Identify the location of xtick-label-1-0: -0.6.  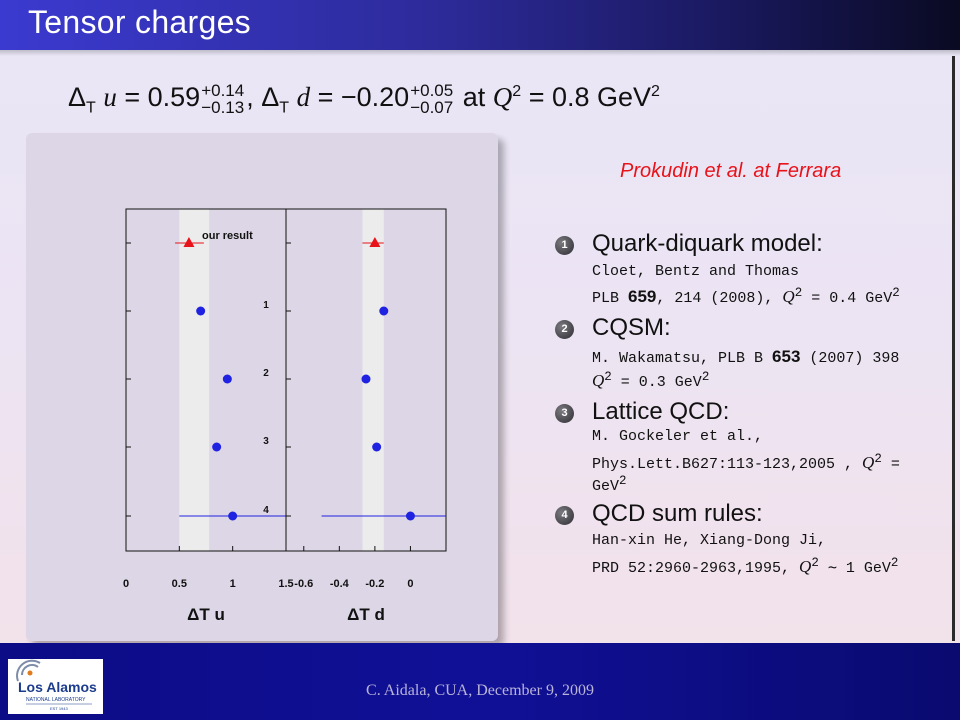
(303, 584).